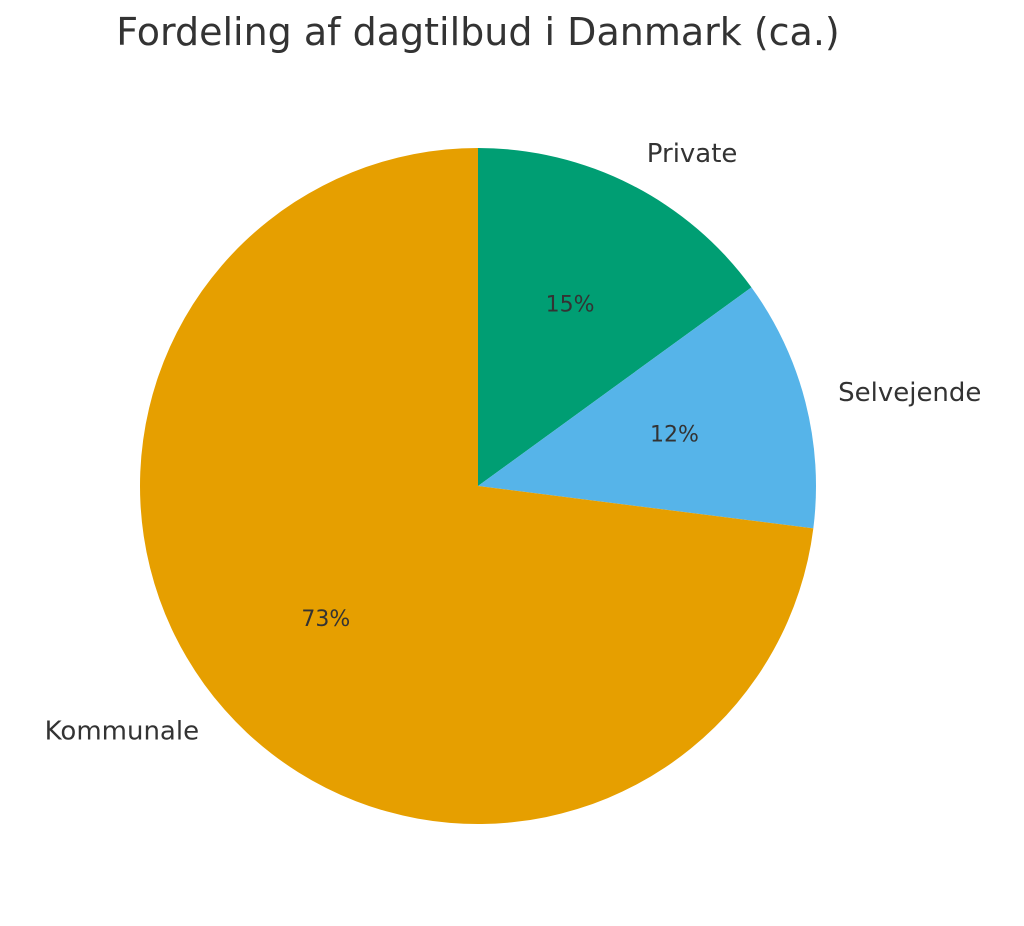 The image size is (1024, 926). Describe the element at coordinates (692, 154) in the screenshot. I see `slice-label-private: Private` at that location.